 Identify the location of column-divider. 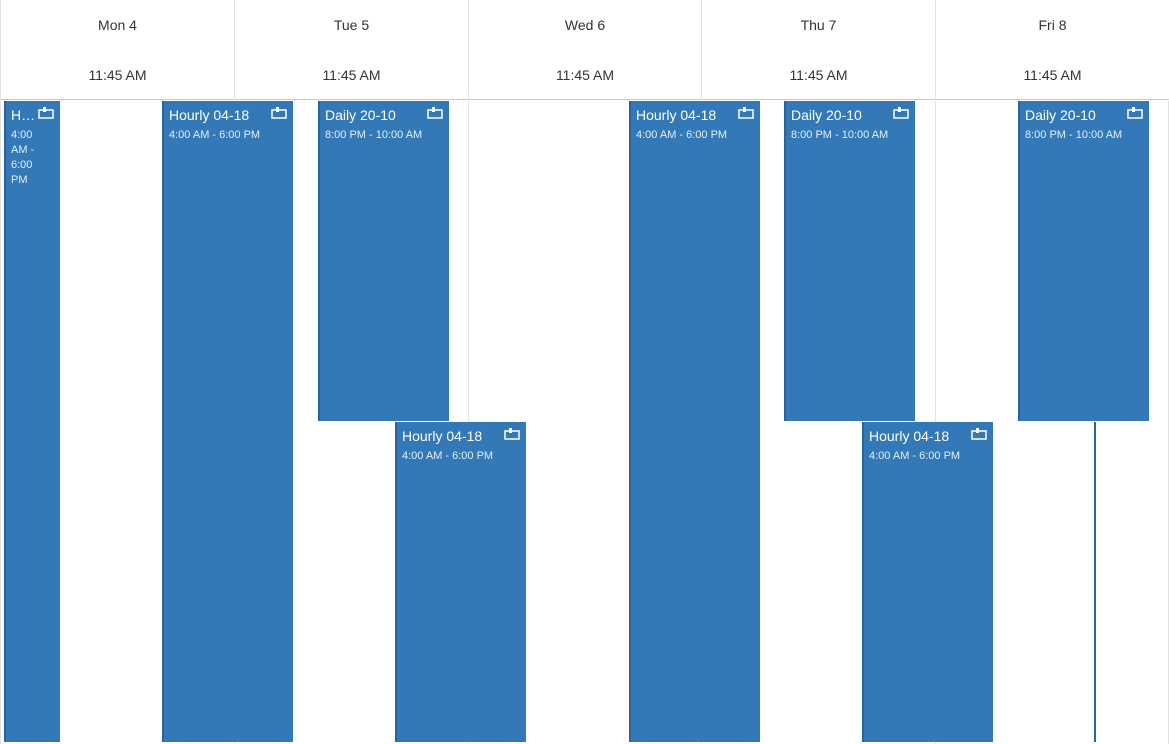
(0, 422).